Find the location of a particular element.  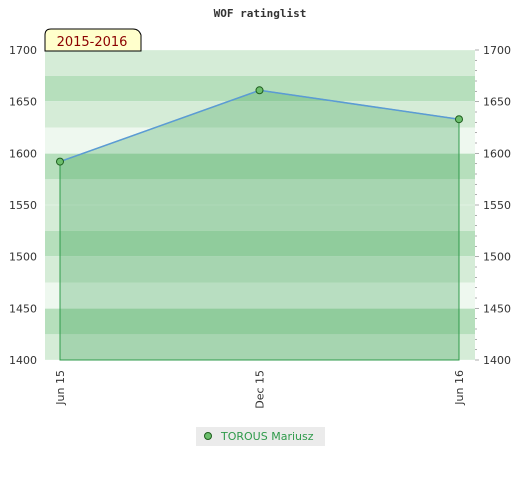

x-axis: Jun 15 Dec 15 Jun 16 is located at coordinates (260, 389).